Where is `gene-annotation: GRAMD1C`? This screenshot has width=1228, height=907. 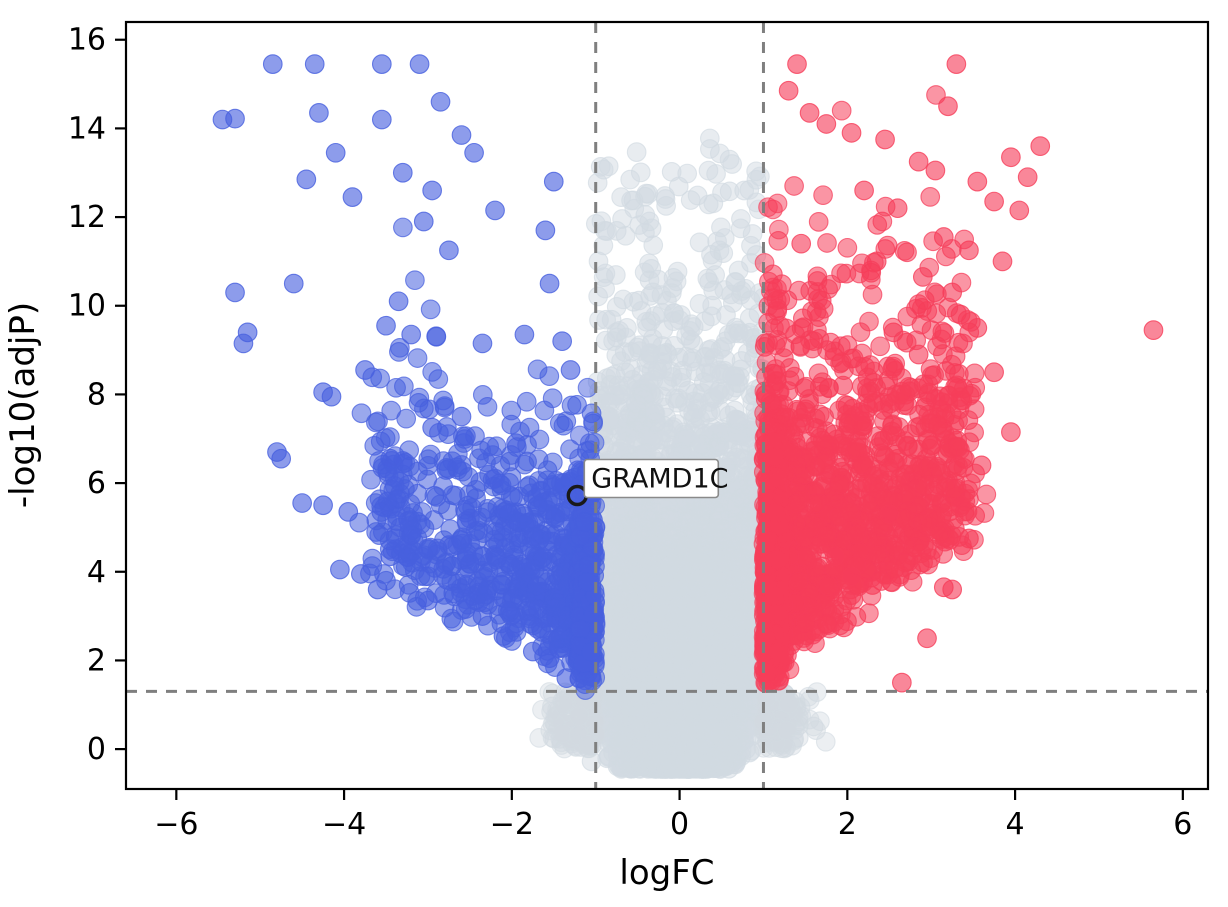 gene-annotation: GRAMD1C is located at coordinates (647, 482).